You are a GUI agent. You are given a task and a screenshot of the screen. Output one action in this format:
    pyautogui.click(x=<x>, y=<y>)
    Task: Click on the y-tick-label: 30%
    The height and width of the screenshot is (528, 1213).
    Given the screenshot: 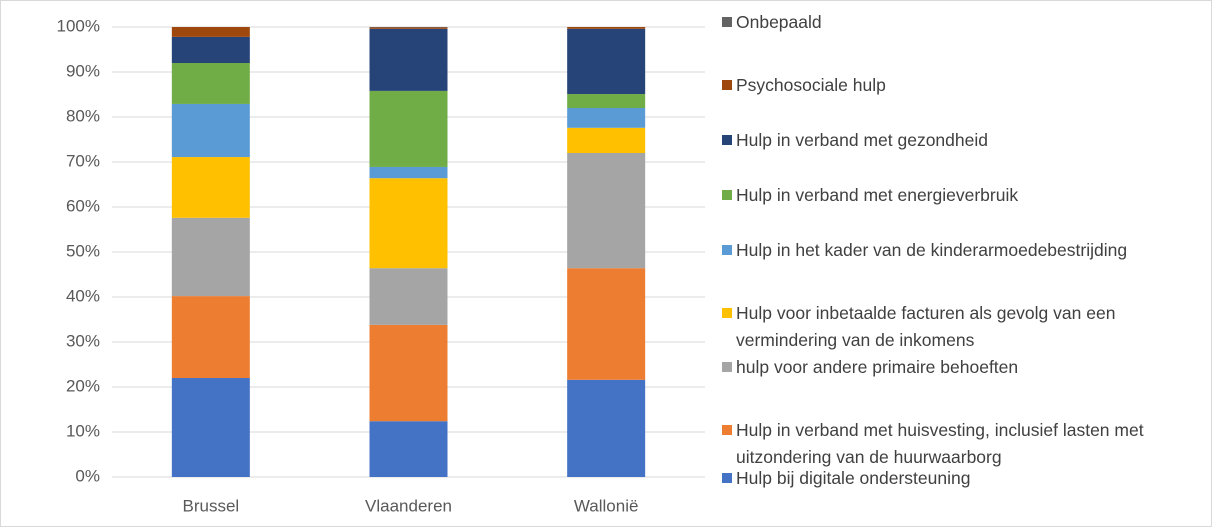 What is the action you would take?
    pyautogui.click(x=83, y=340)
    